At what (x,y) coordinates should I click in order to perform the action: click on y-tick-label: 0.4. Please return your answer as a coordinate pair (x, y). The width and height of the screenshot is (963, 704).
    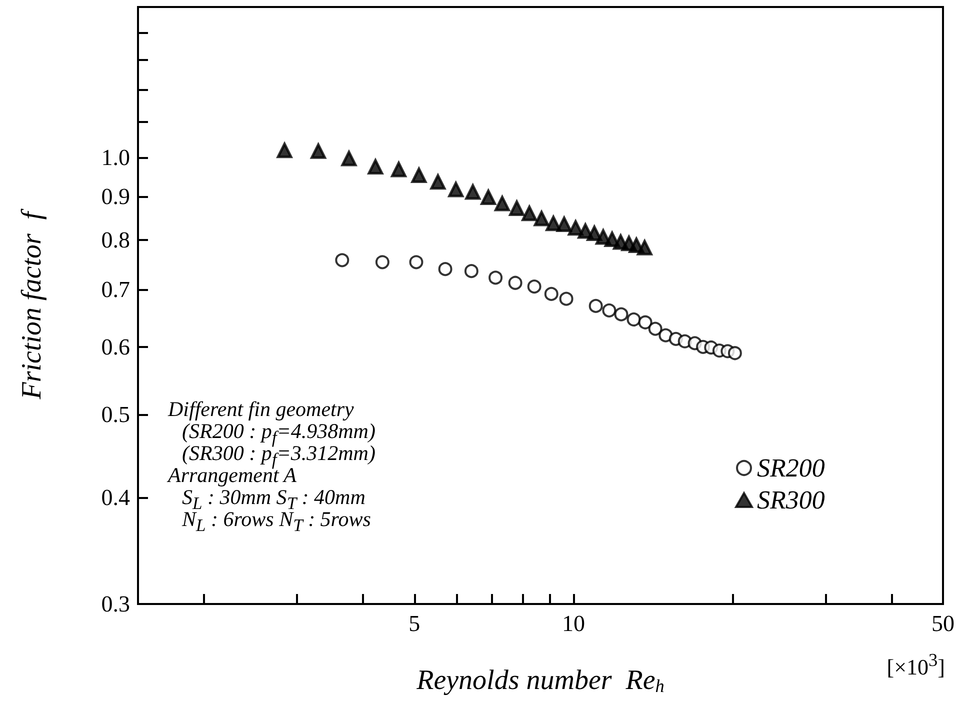
    Looking at the image, I should click on (115, 497).